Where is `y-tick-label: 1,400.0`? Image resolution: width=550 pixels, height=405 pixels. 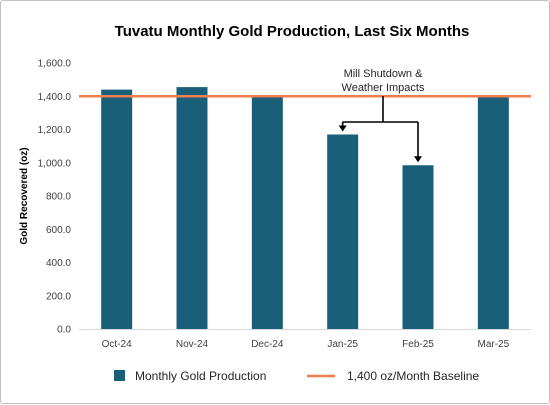 y-tick-label: 1,400.0 is located at coordinates (55, 97).